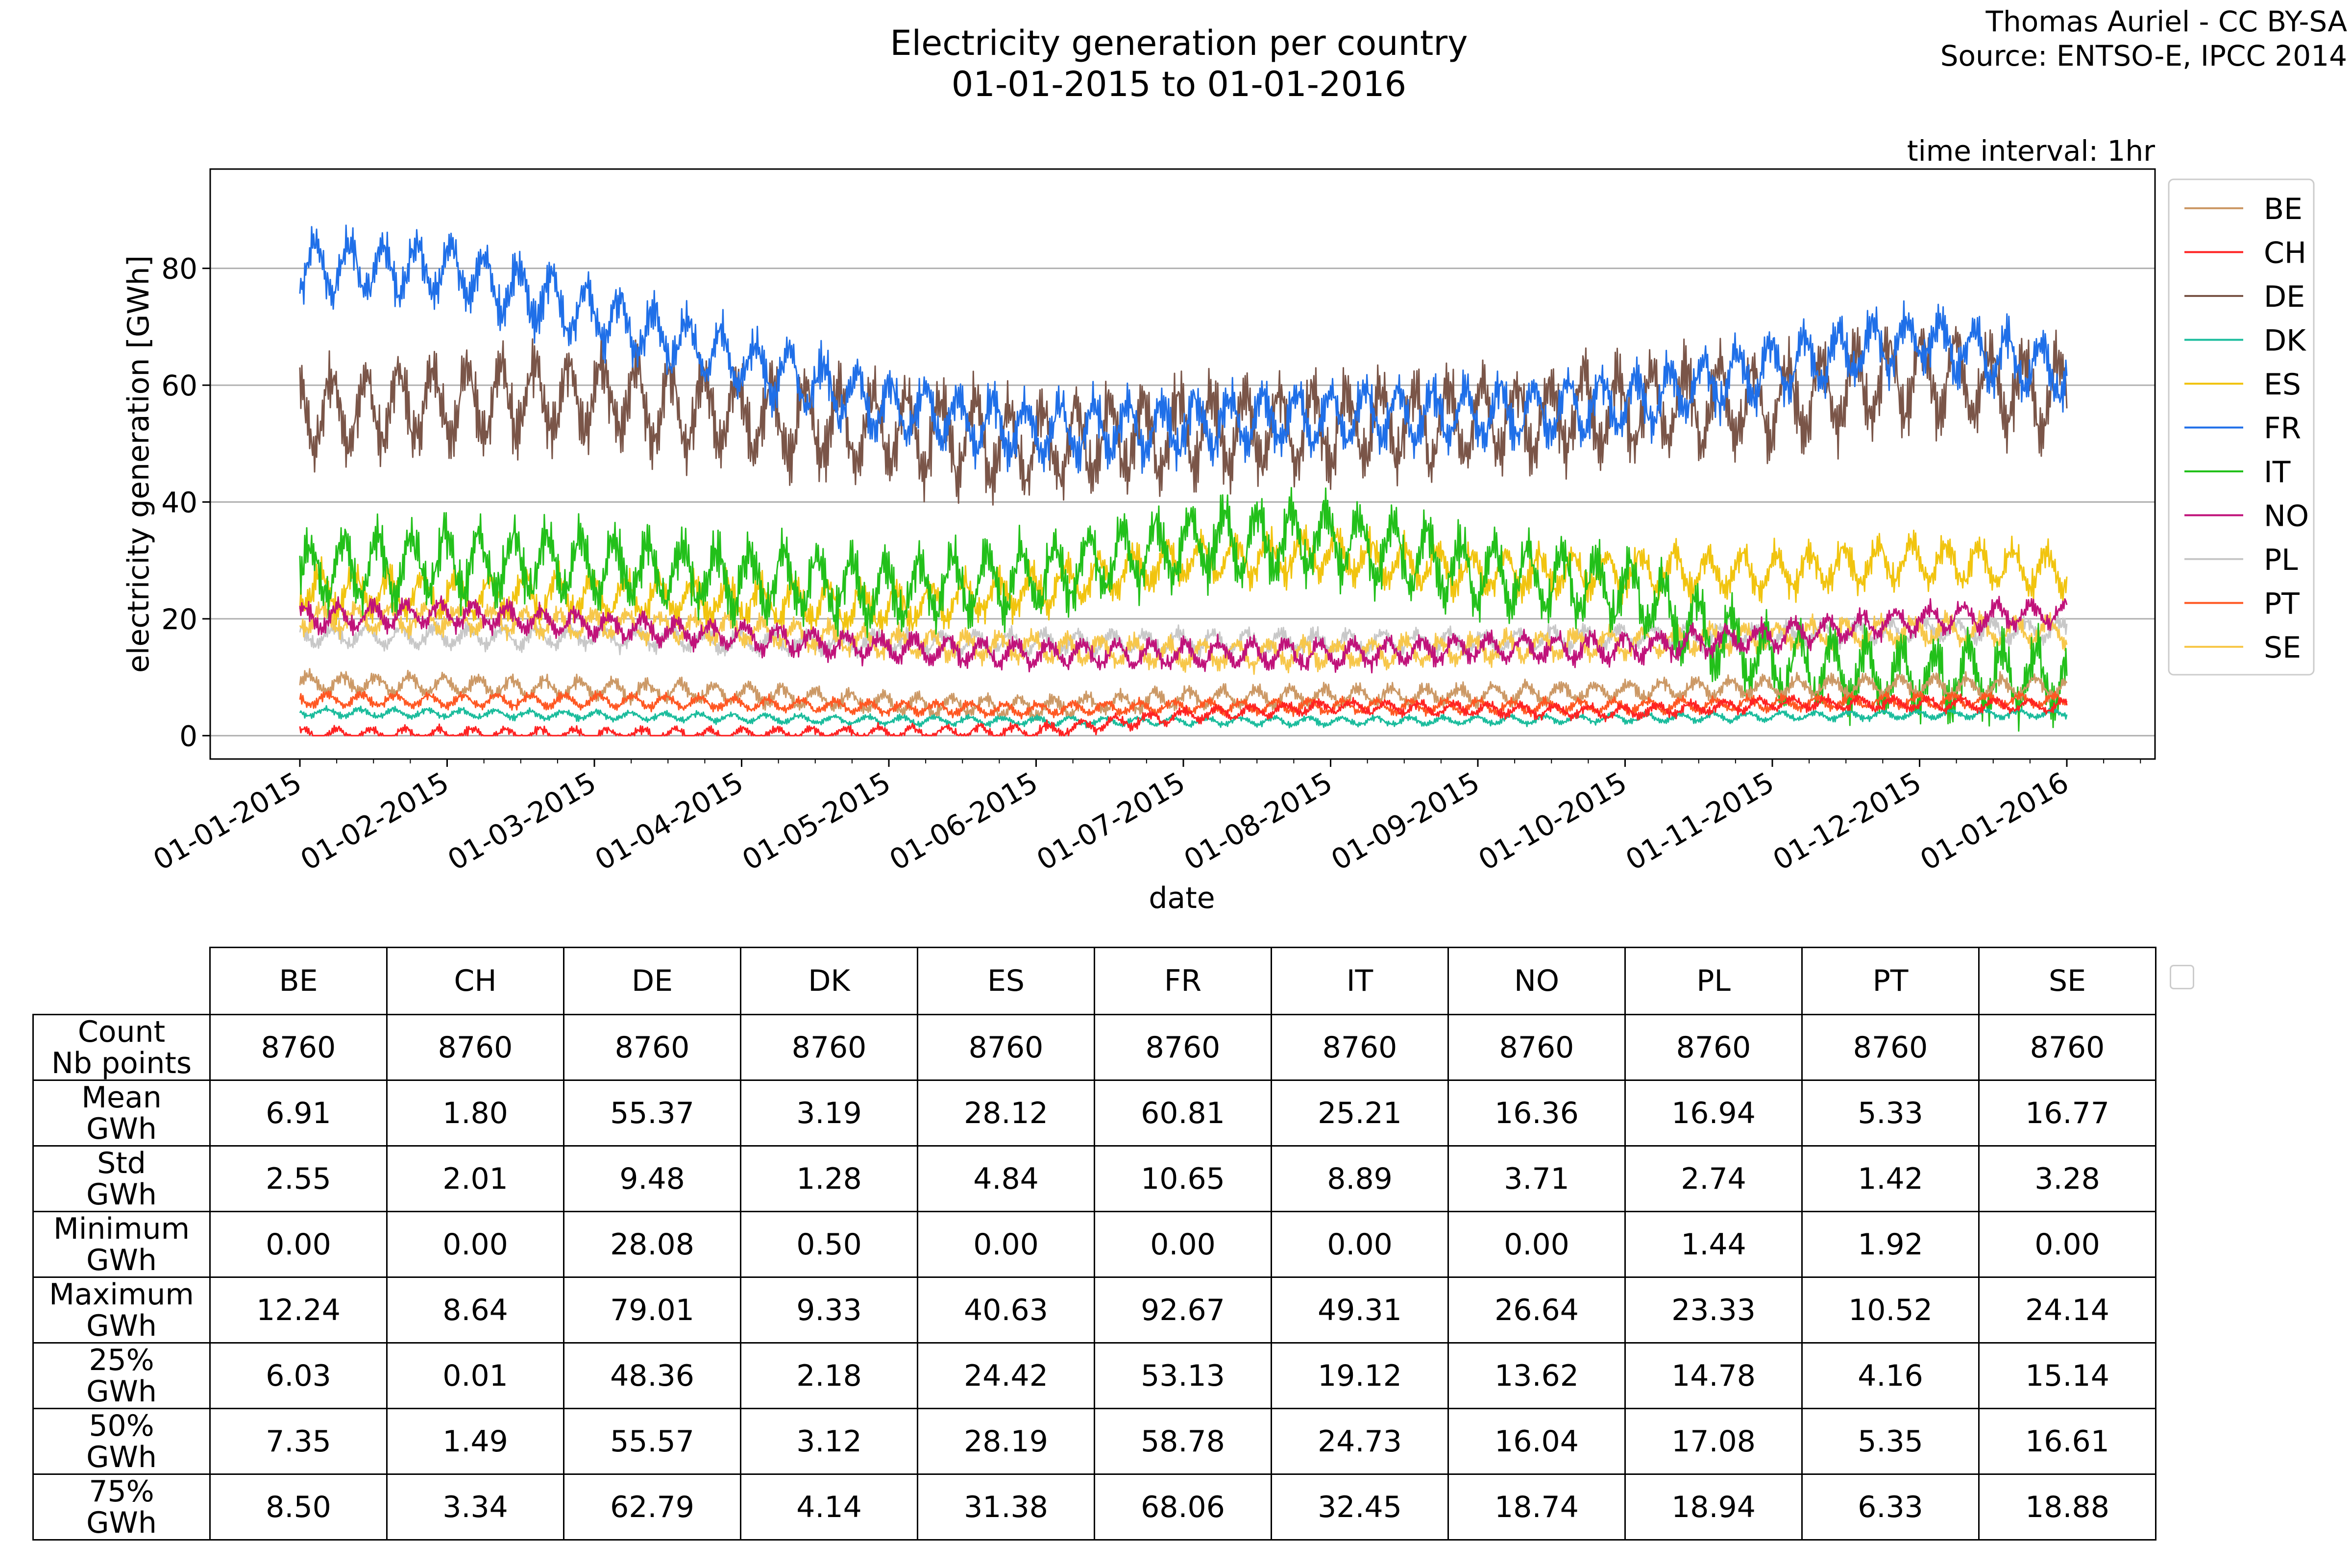 The height and width of the screenshot is (1568, 2352). Describe the element at coordinates (1713, 1113) in the screenshot. I see `stats-cell: 16.94` at that location.